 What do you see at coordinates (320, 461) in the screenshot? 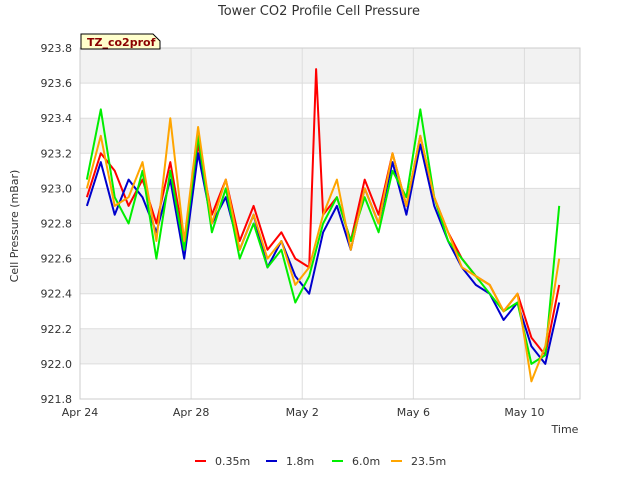
I see `legend: 0.35m 1.8m 6.0m 23.5m` at bounding box center [320, 461].